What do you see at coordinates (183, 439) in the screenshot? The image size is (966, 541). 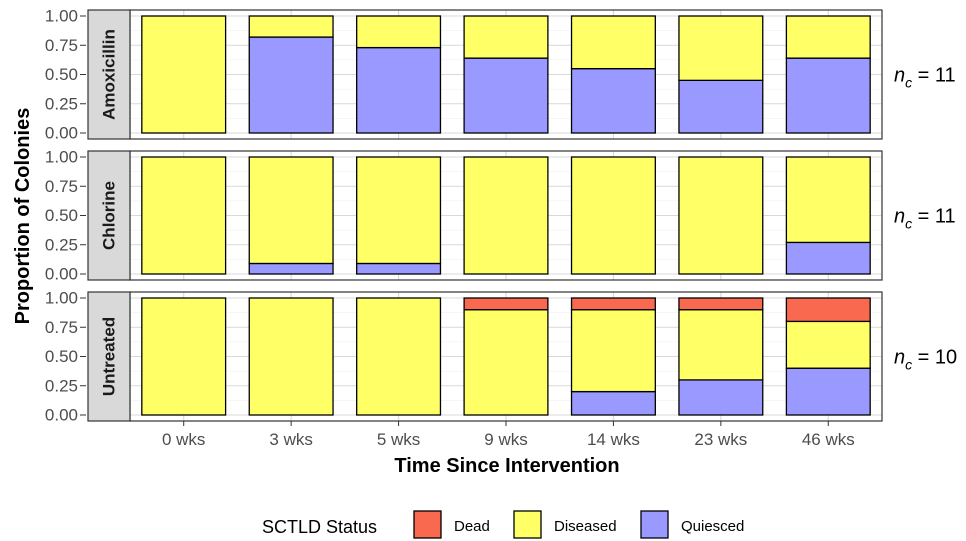 I see `x-tick-label: 0 wks` at bounding box center [183, 439].